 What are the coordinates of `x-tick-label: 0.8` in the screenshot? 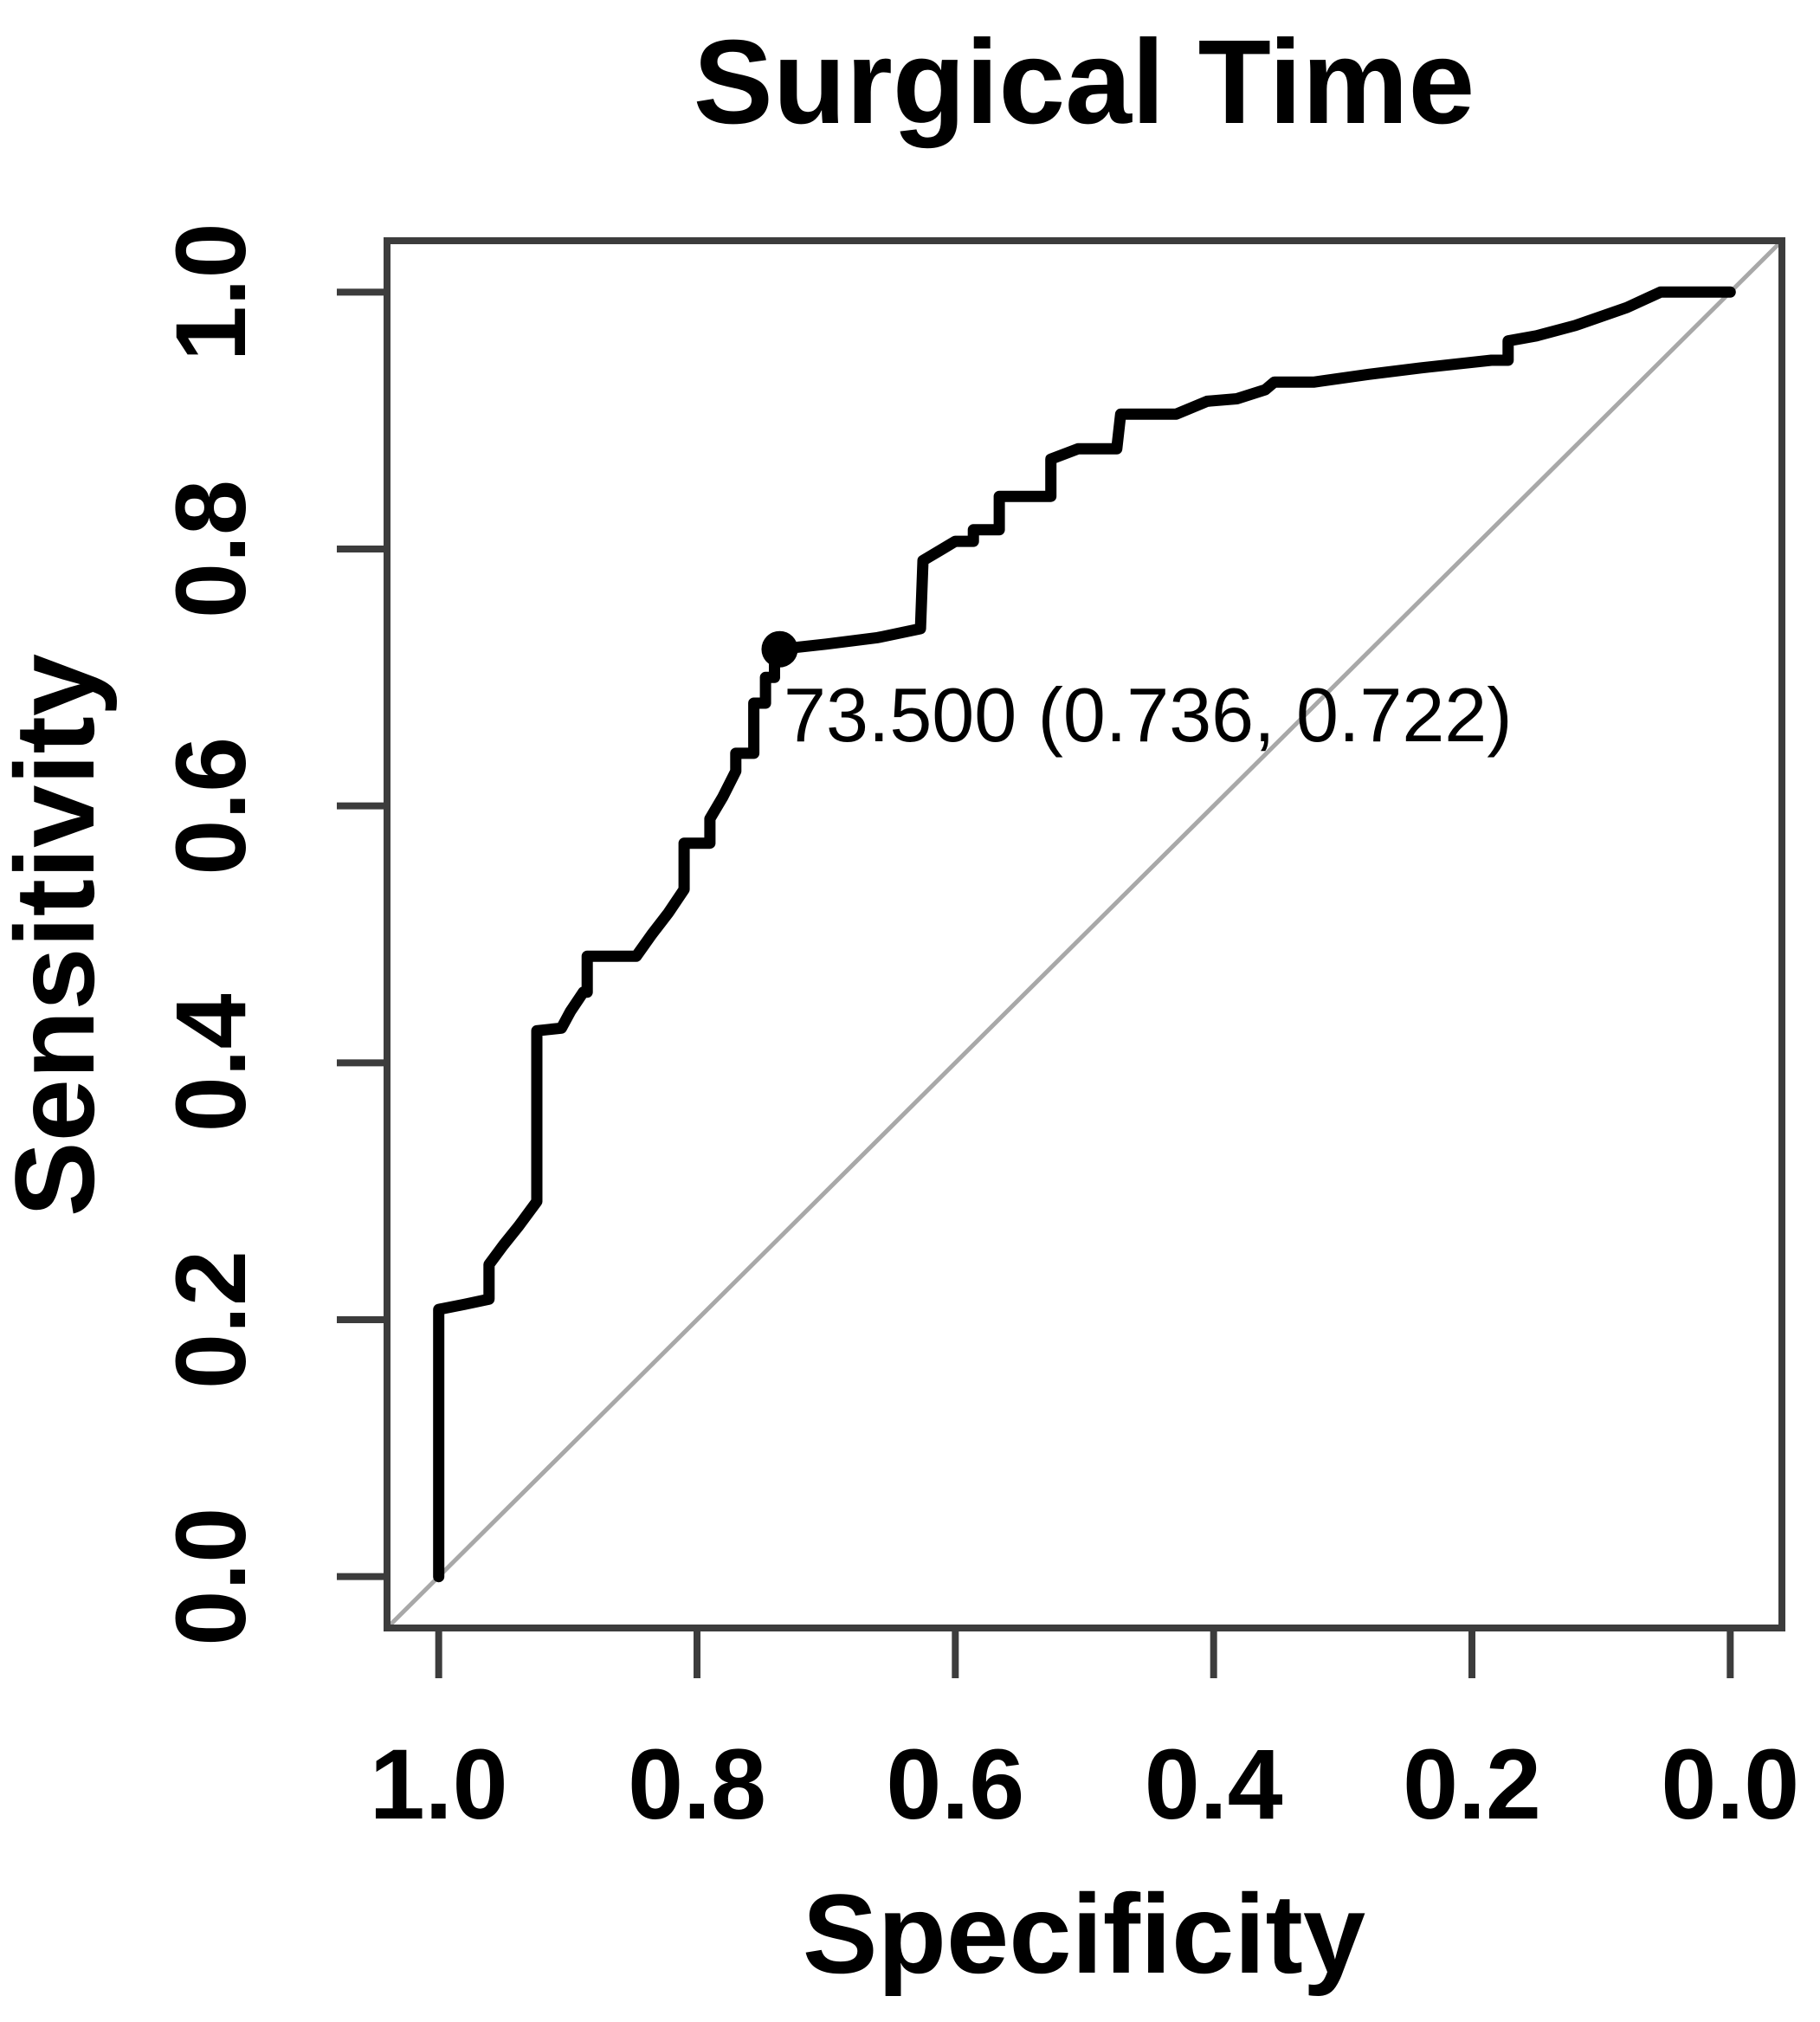 It's located at (697, 1784).